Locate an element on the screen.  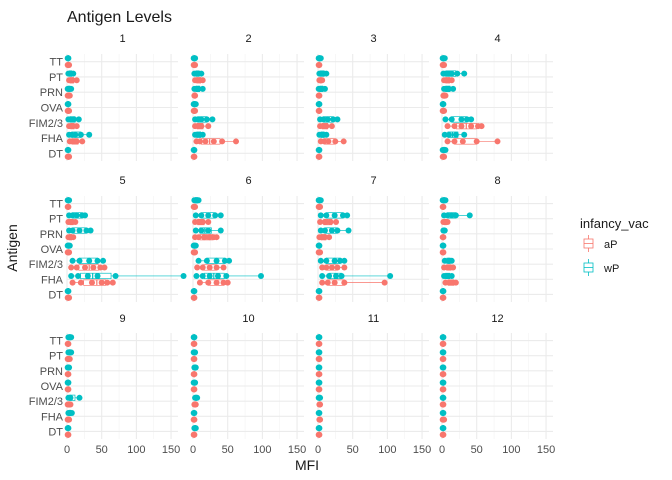
facet-panel-2: 2 is located at coordinates (247, 97).